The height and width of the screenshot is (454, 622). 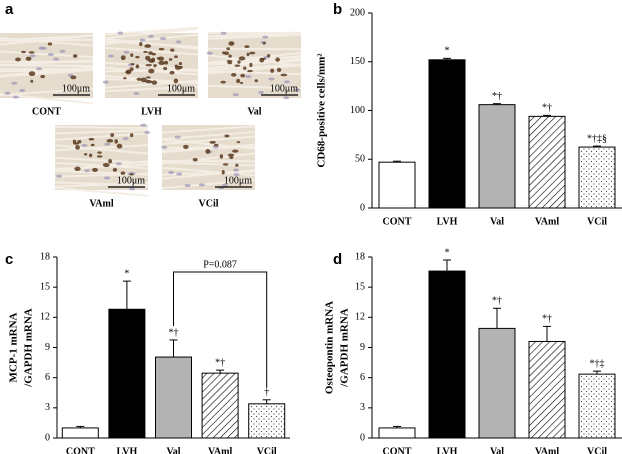 I want to click on significance-mark: *†‡, so click(x=597, y=363).